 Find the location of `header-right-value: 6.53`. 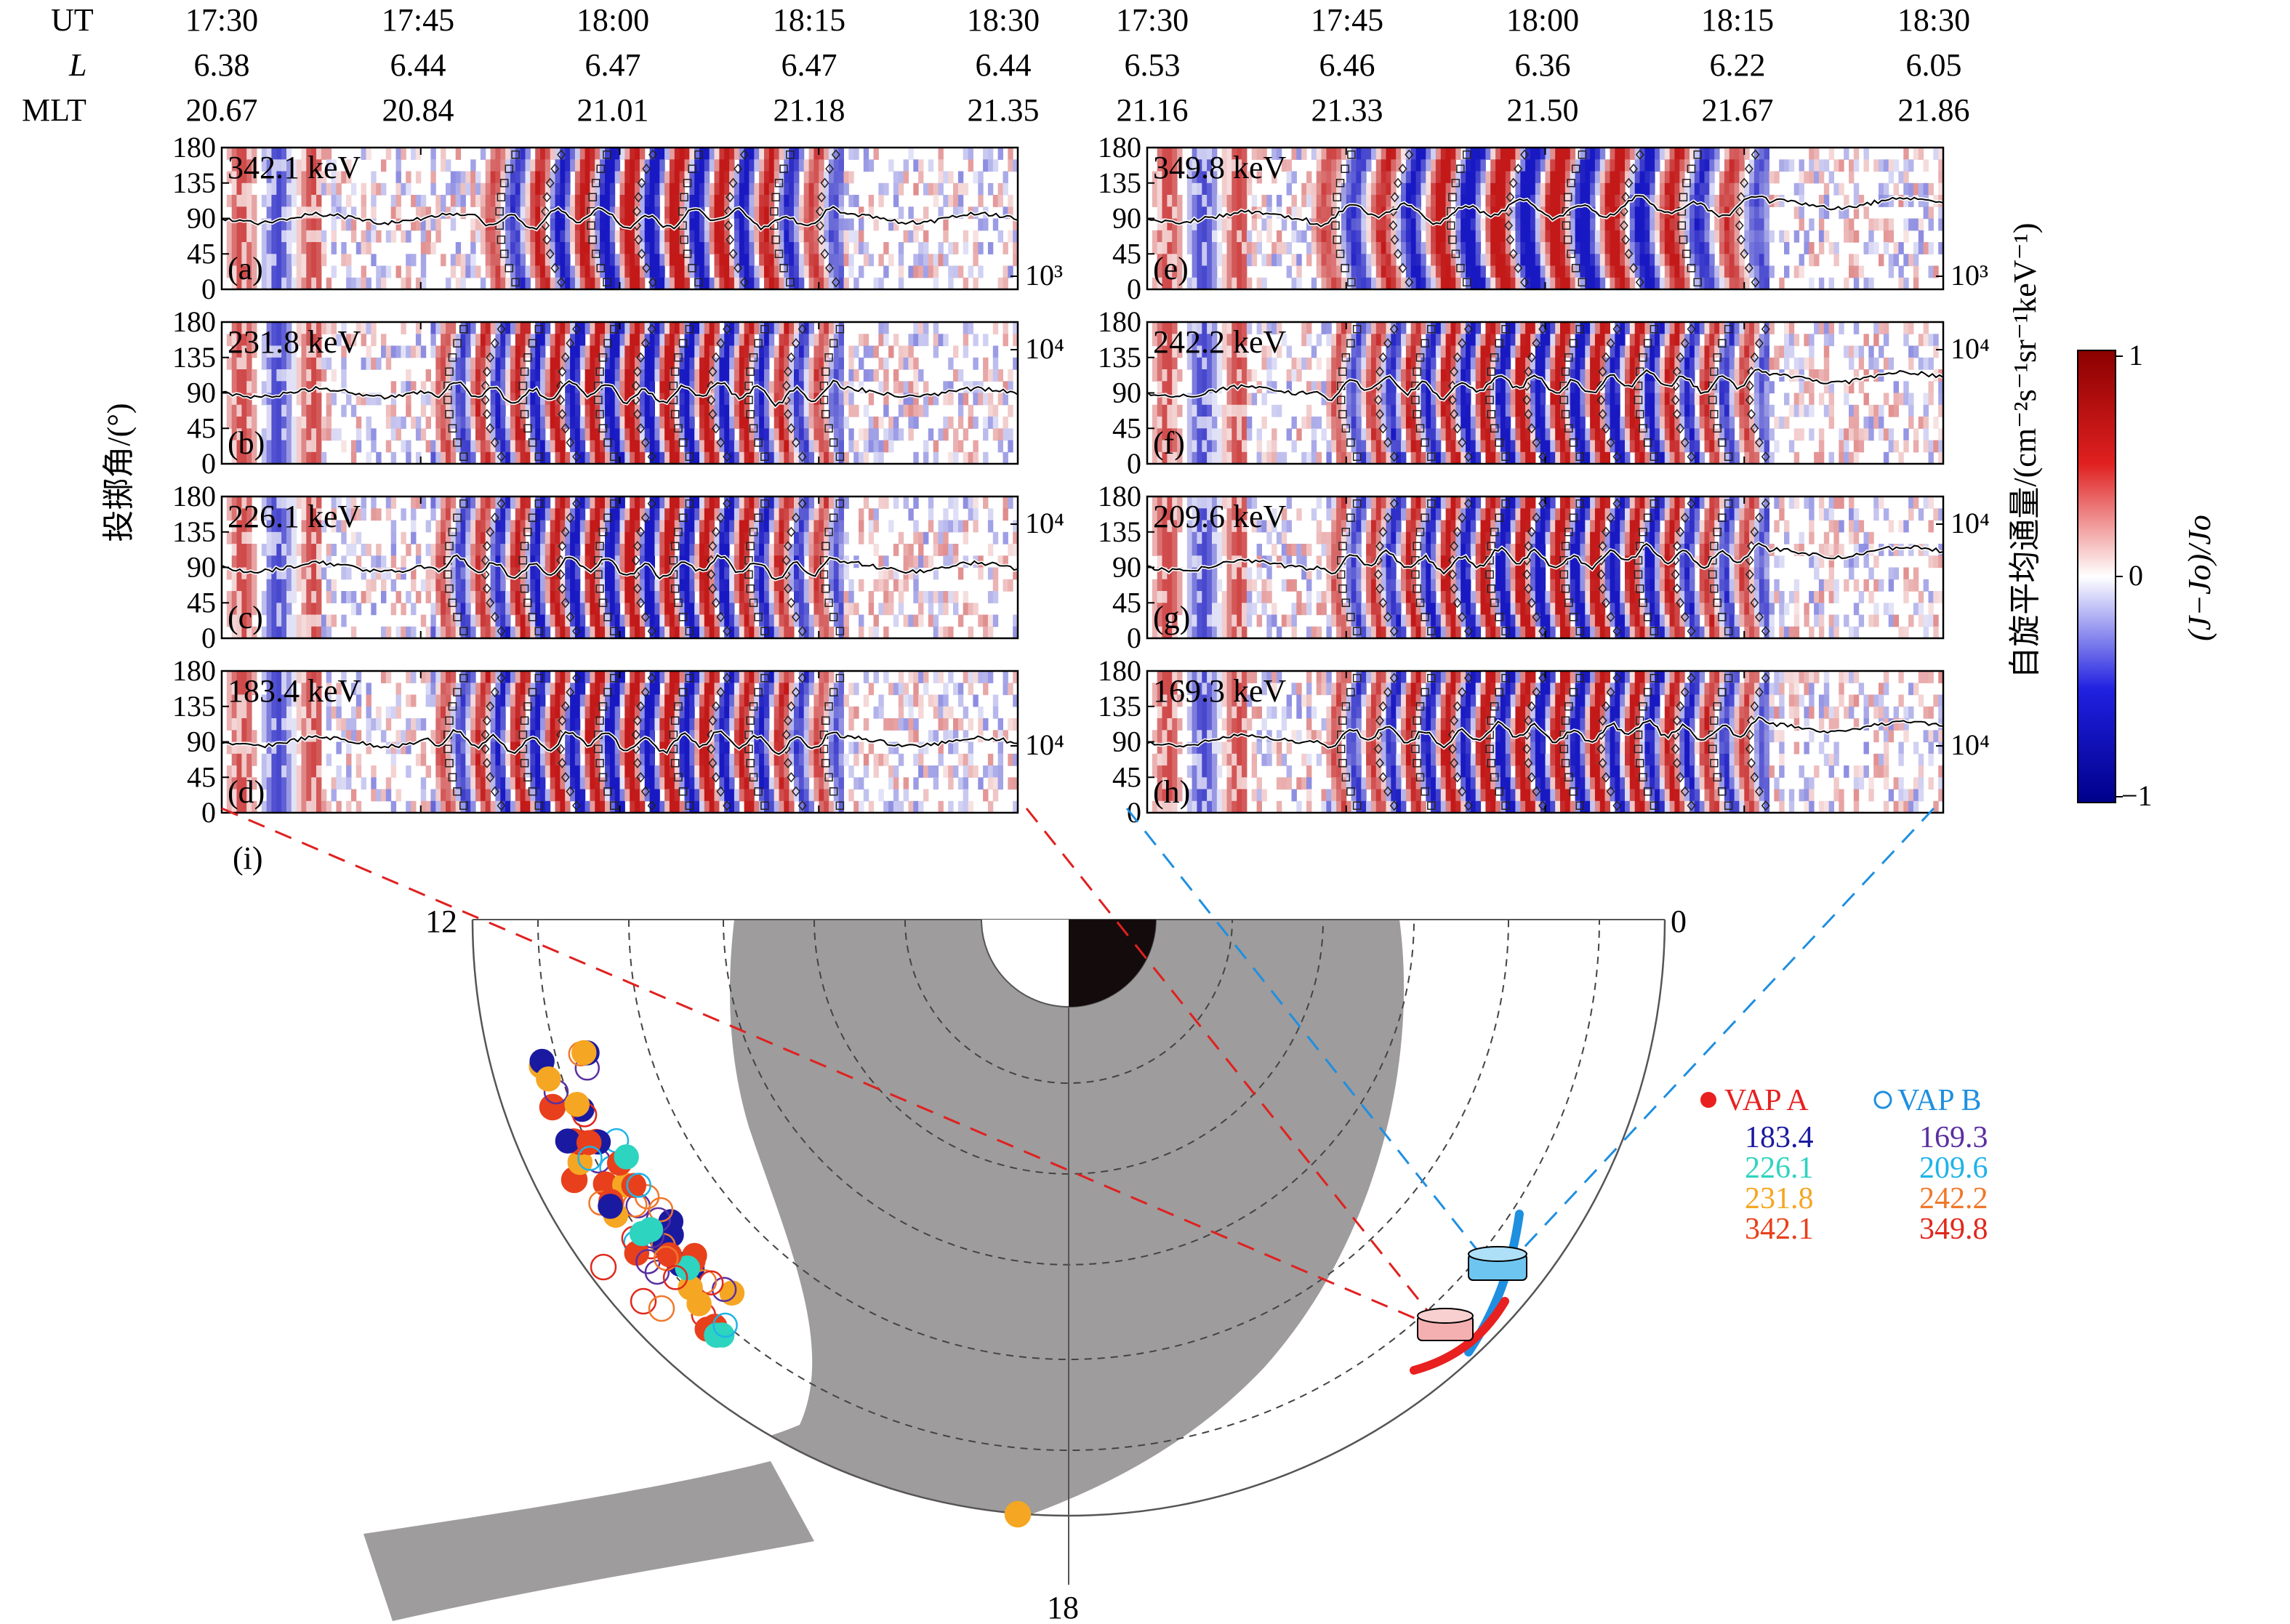

header-right-value: 6.53 is located at coordinates (1153, 65).